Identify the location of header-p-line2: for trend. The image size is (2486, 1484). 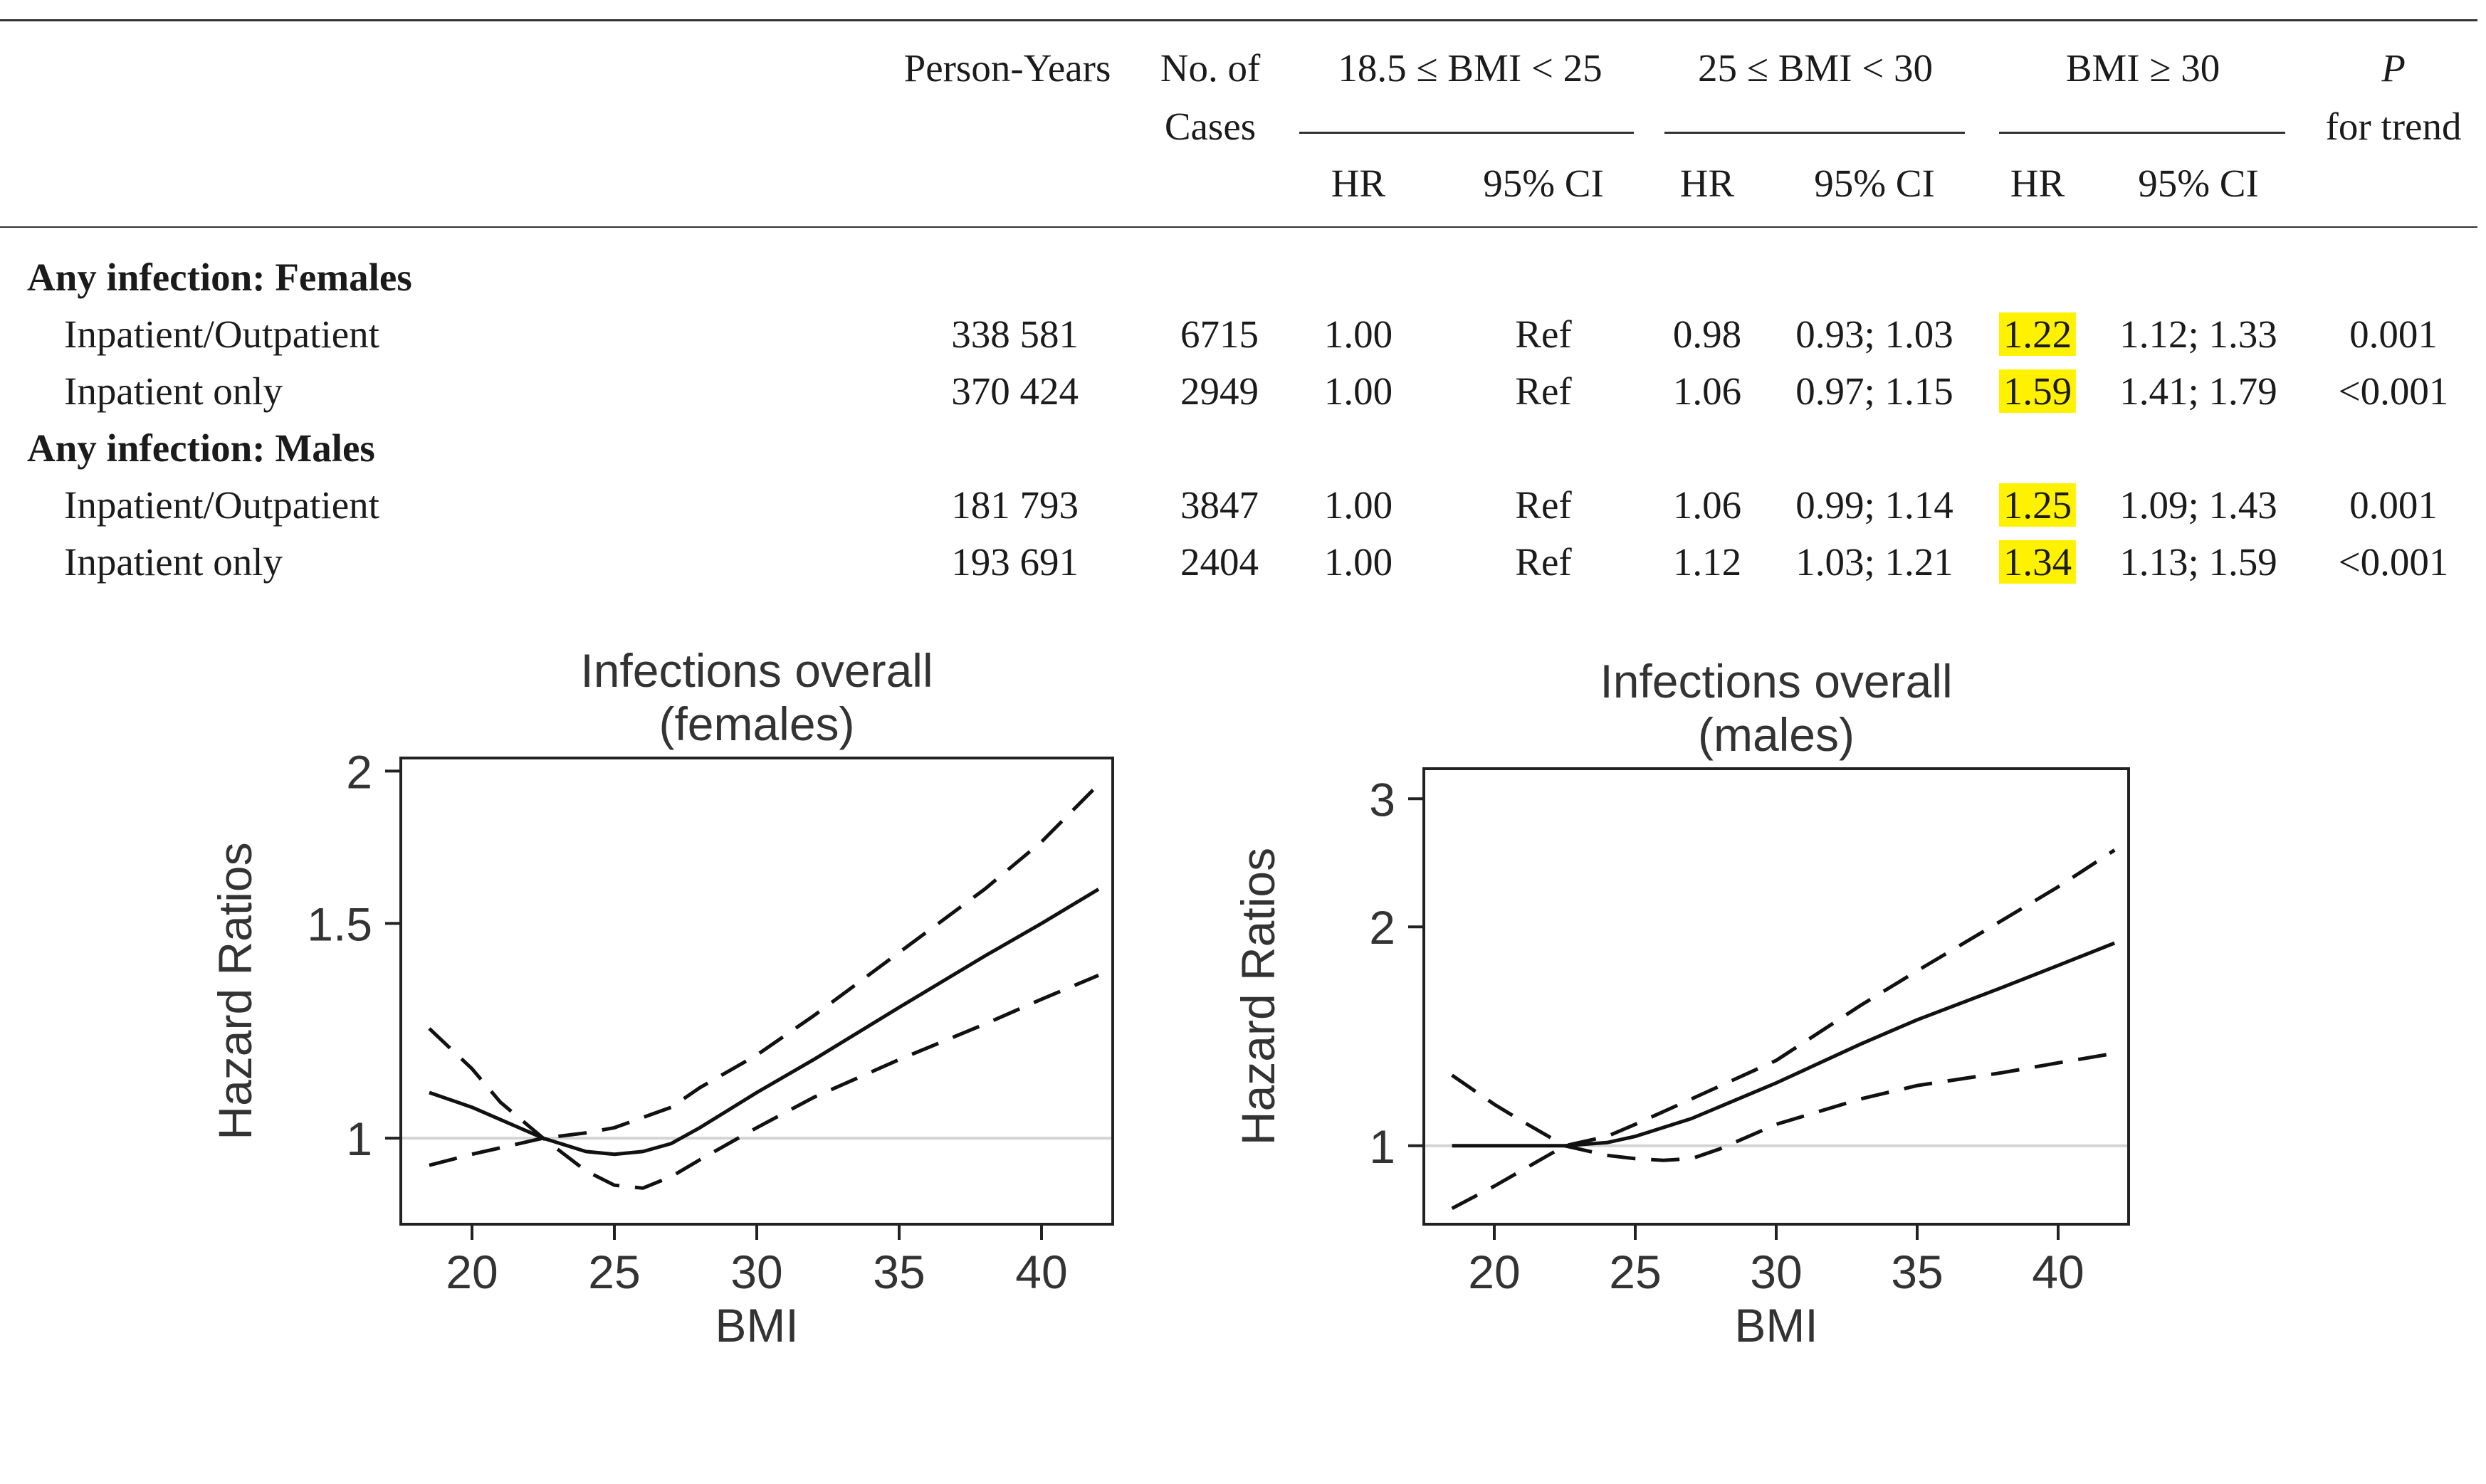
(2393, 126).